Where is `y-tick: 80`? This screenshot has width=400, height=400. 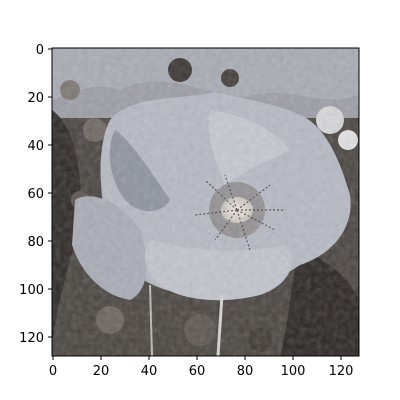 y-tick: 80 is located at coordinates (39, 242).